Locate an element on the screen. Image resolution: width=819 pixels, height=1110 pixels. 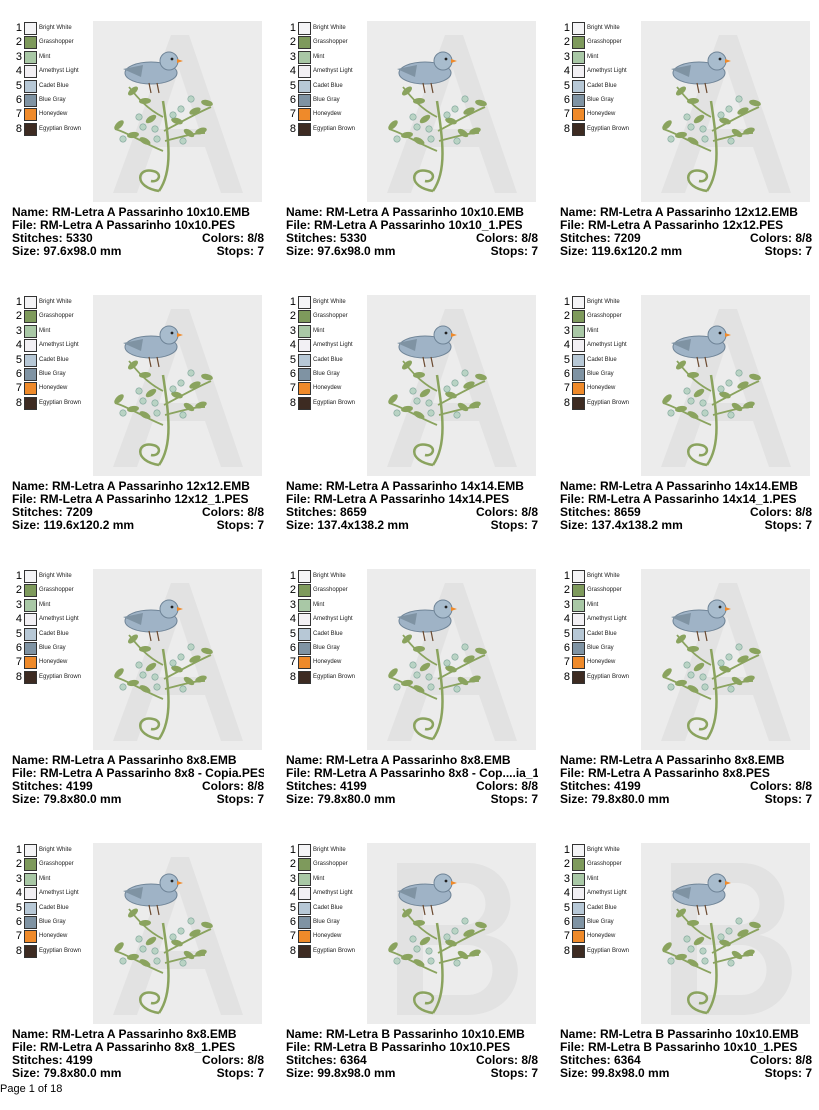
thread-number: 8 is located at coordinates (18, 128).